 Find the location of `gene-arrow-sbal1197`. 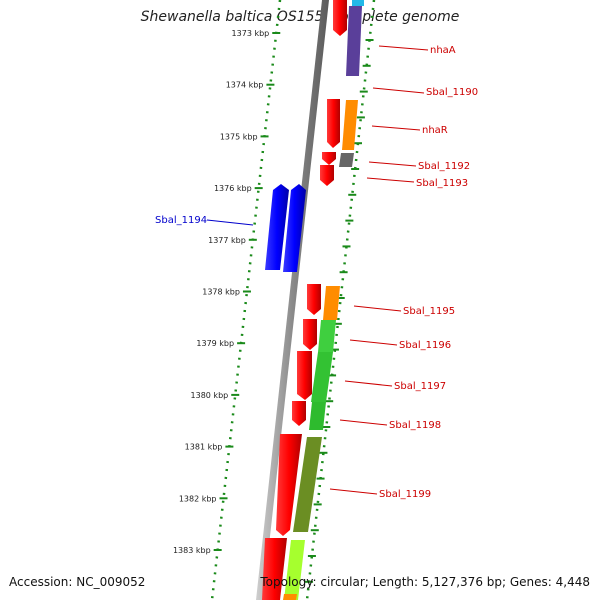

gene-arrow-sbal1197 is located at coordinates (304, 375).